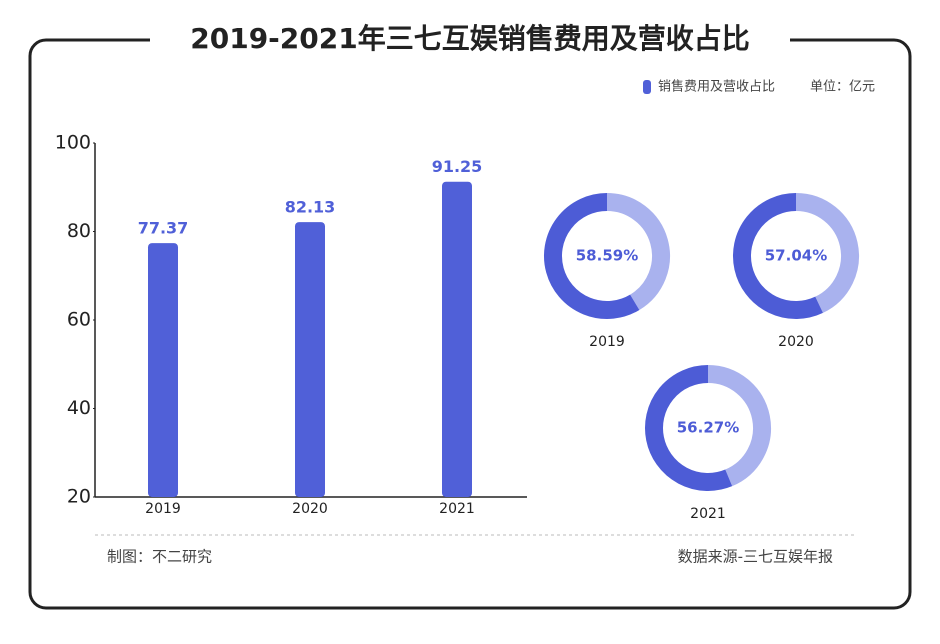 This screenshot has width=940, height=644. I want to click on y-tick-label: 80, so click(79, 231).